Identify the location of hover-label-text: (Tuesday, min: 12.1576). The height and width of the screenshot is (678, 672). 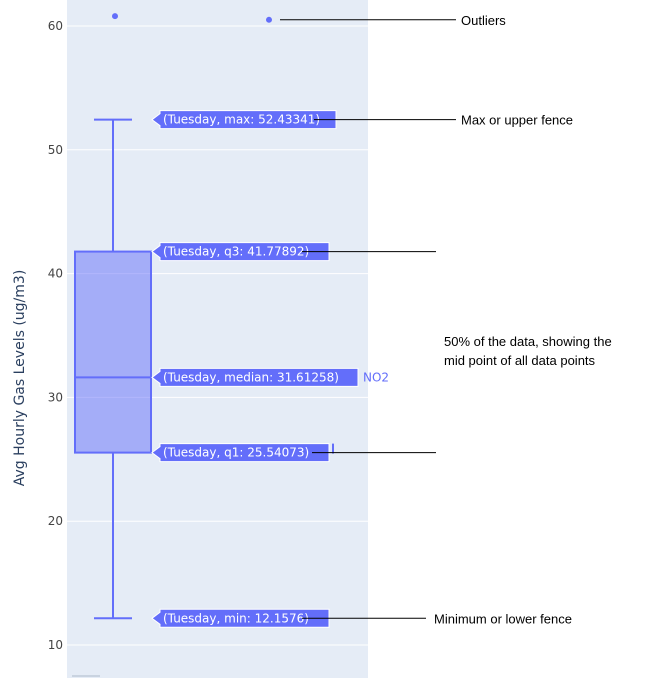
(236, 618).